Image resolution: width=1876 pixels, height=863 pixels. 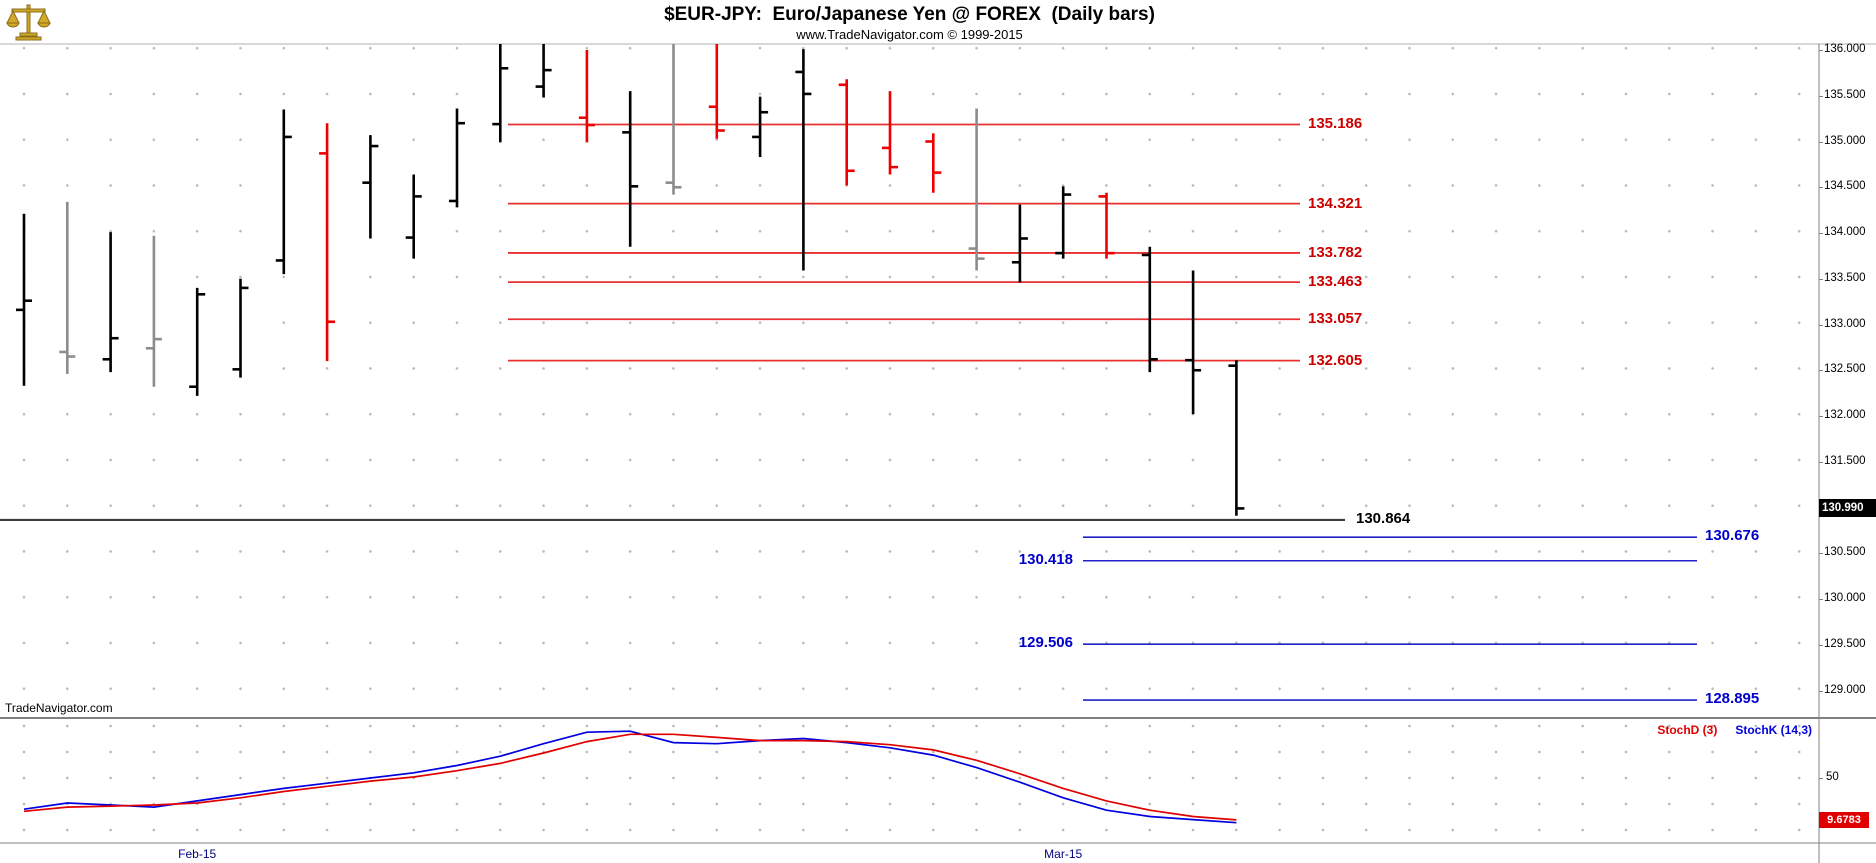 What do you see at coordinates (1845, 598) in the screenshot?
I see `price-axis-tick-label: 130.000` at bounding box center [1845, 598].